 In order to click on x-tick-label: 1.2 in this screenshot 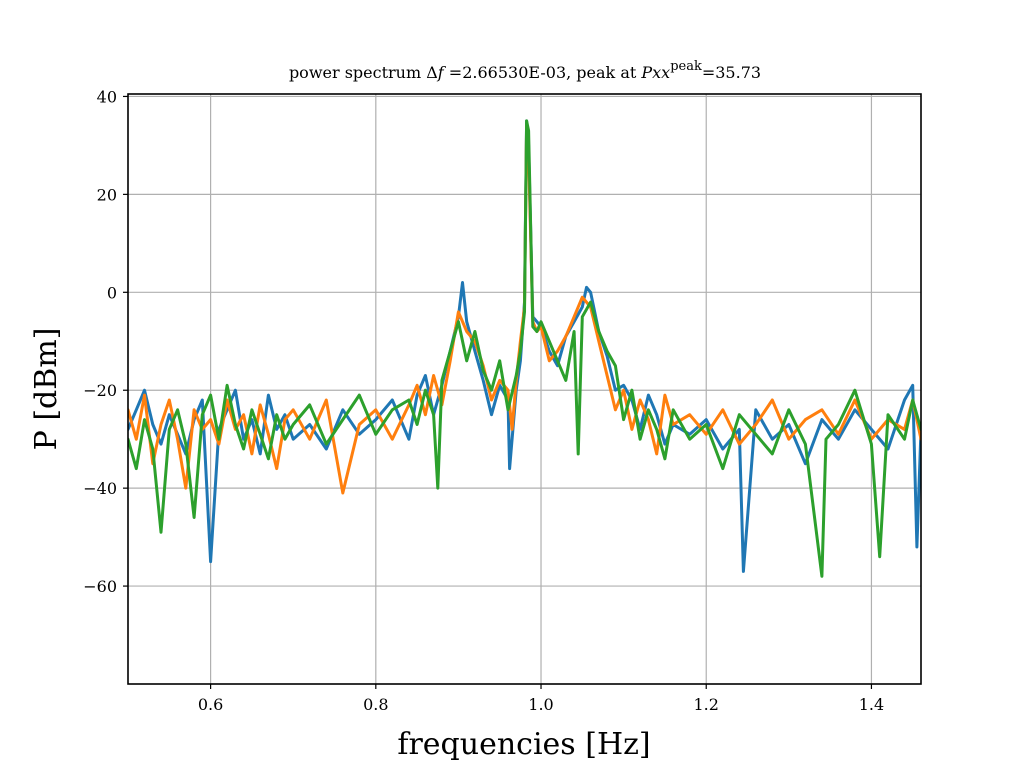, I will do `click(706, 704)`.